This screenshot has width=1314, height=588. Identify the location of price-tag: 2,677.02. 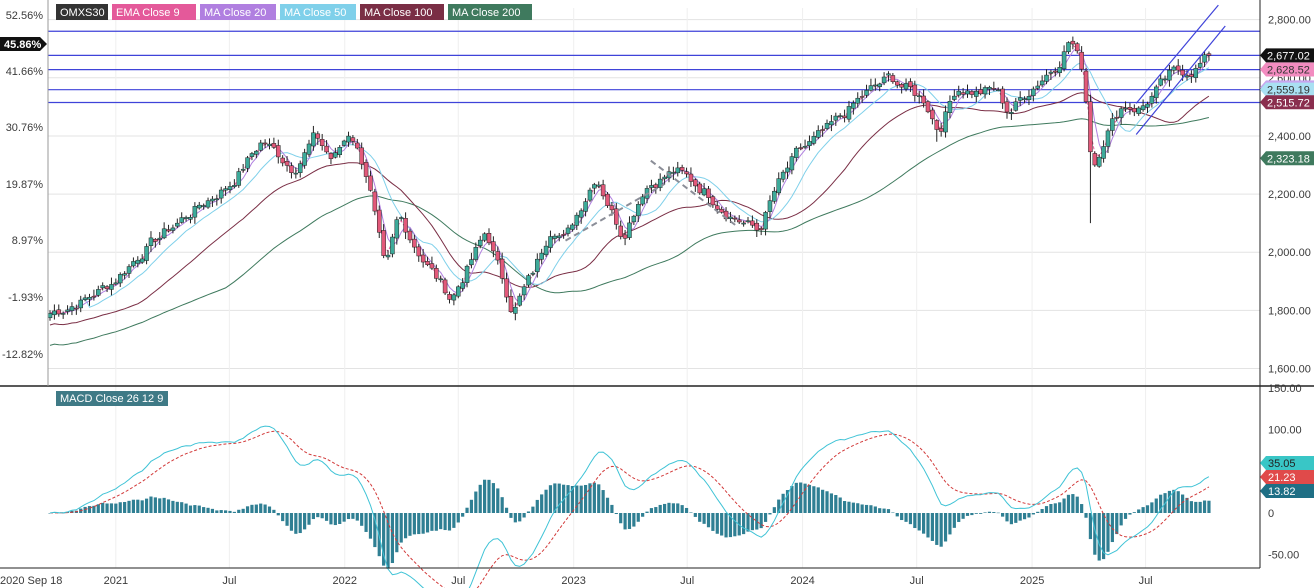
(1287, 55).